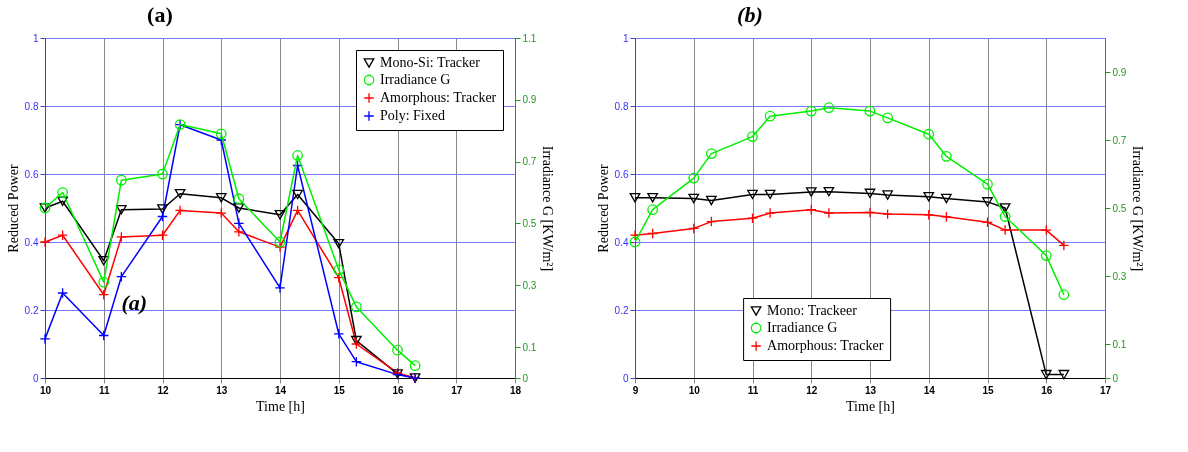 This screenshot has height=452, width=1188. Describe the element at coordinates (160, 14) in the screenshot. I see `chart-title: (a)` at that location.